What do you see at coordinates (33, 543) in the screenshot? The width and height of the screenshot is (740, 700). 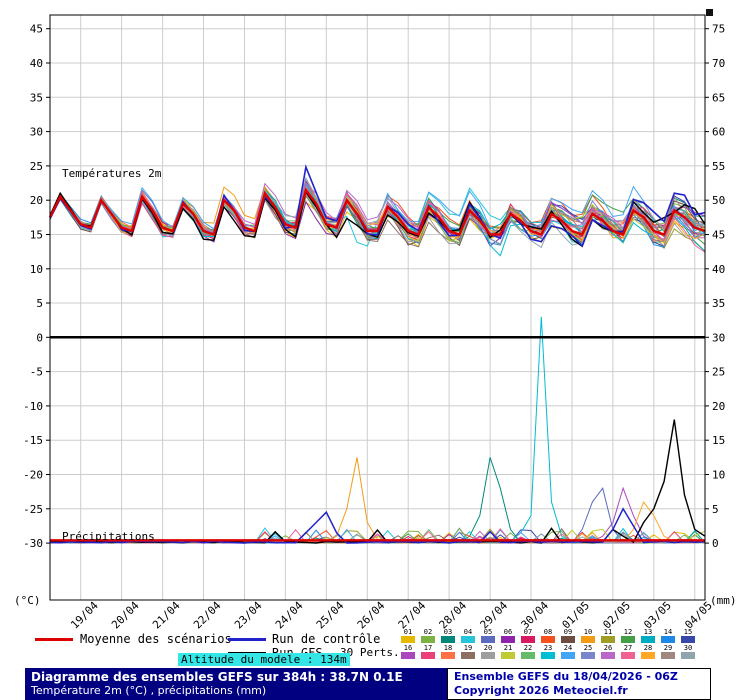 I see `left-tick-label: -30` at bounding box center [33, 543].